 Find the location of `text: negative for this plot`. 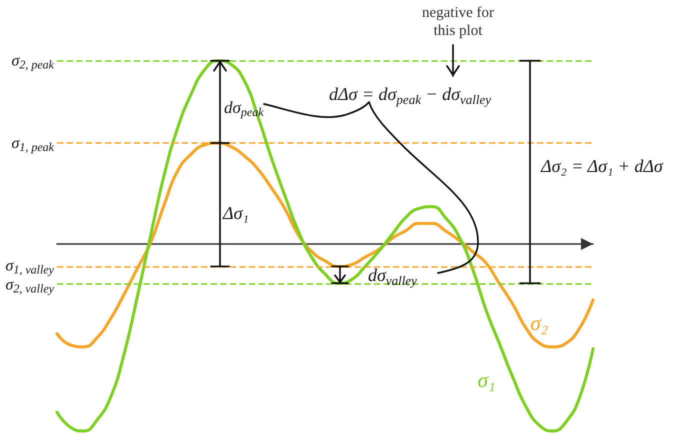

text: negative for this plot is located at coordinates (458, 22).